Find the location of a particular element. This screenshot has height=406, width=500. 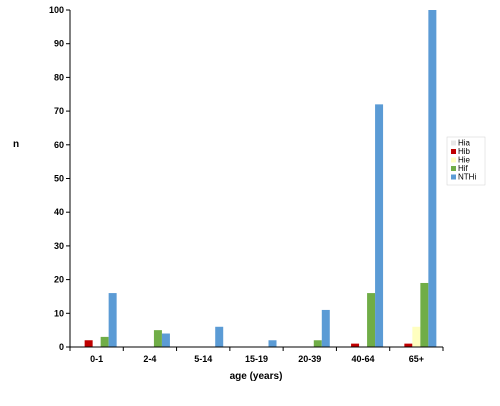

y-axis-title: n is located at coordinates (16, 144).